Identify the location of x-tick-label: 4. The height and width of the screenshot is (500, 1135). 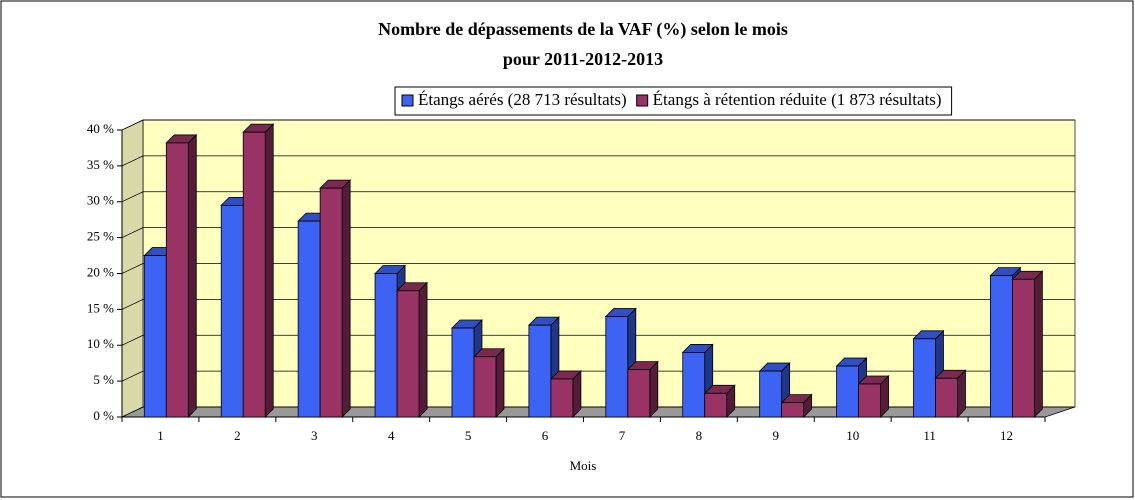
(391, 435).